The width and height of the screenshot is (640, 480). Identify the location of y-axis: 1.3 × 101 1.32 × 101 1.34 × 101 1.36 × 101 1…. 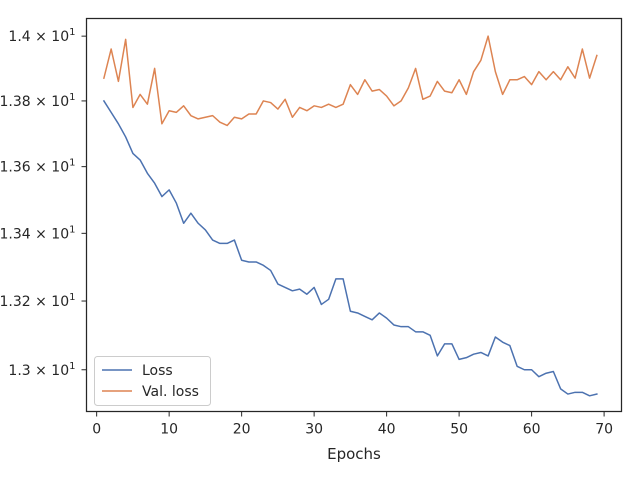
(43, 203).